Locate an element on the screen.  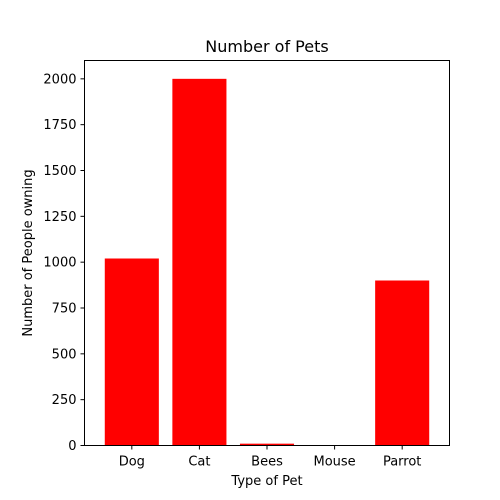
x-axis-ticks: Dog Cat Bees Mouse Parrot is located at coordinates (270, 457).